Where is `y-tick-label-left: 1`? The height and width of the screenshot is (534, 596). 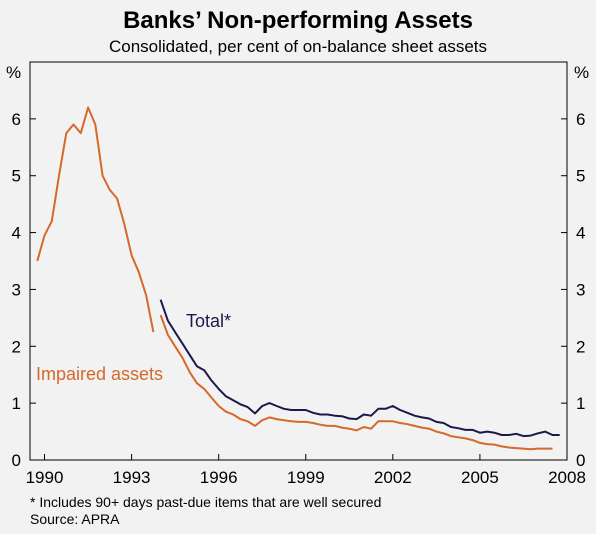
y-tick-label-left: 1 is located at coordinates (16, 403).